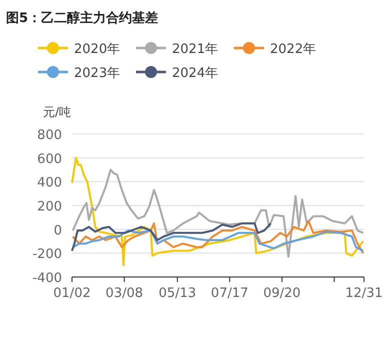 The height and width of the screenshot is (346, 389). What do you see at coordinates (49, 159) in the screenshot?
I see `y-tick-label: 600` at bounding box center [49, 159].